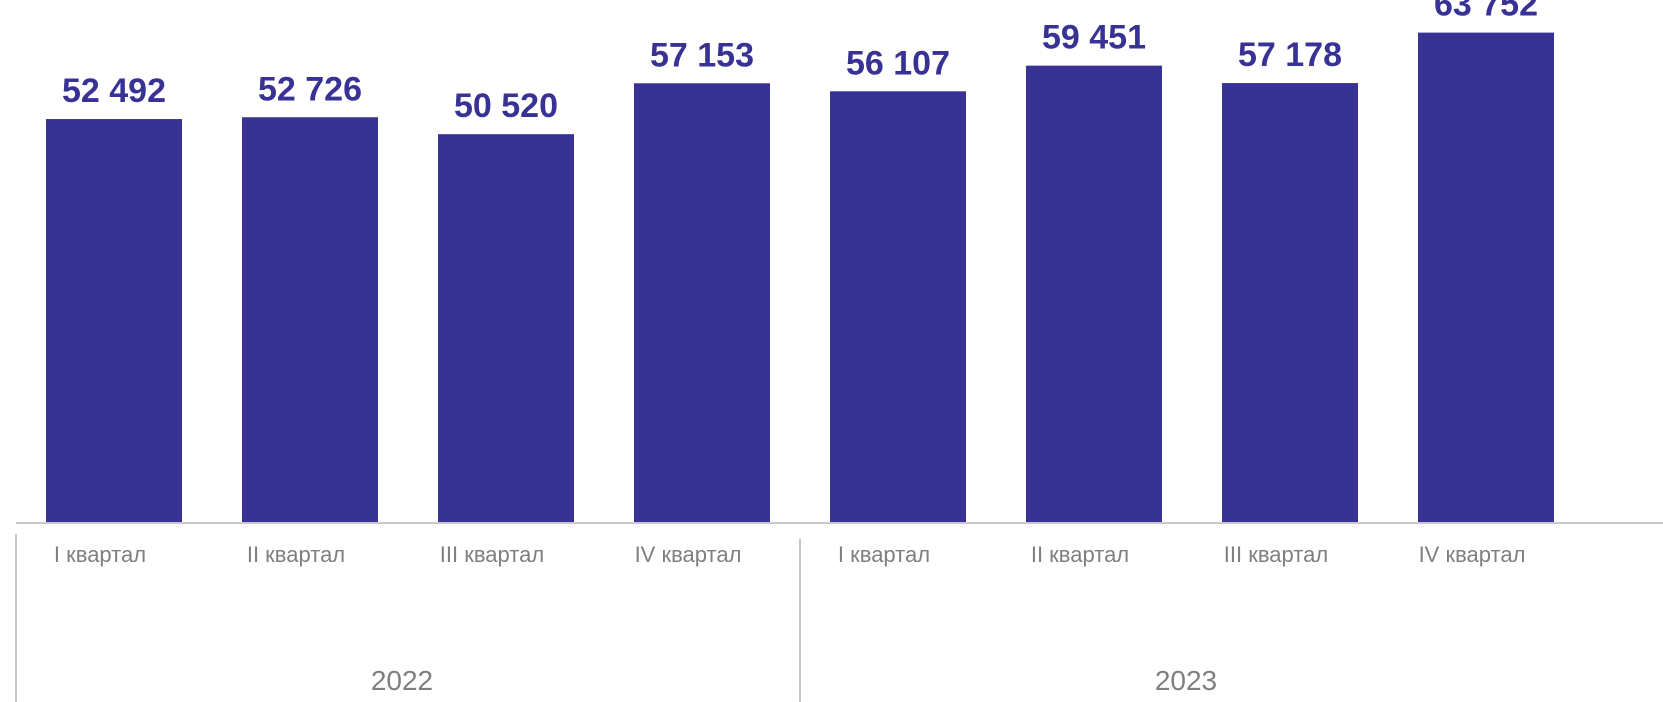 This screenshot has height=702, width=1663. I want to click on category-label-5: I квартал, so click(884, 554).